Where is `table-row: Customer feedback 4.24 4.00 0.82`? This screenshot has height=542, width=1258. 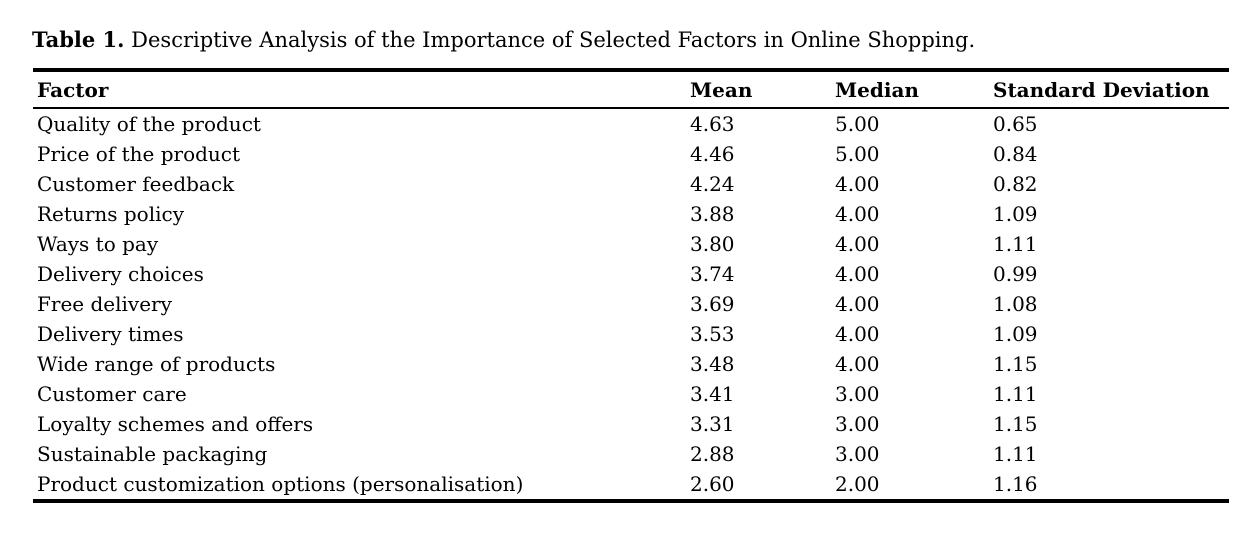 table-row: Customer feedback 4.24 4.00 0.82 is located at coordinates (631, 184).